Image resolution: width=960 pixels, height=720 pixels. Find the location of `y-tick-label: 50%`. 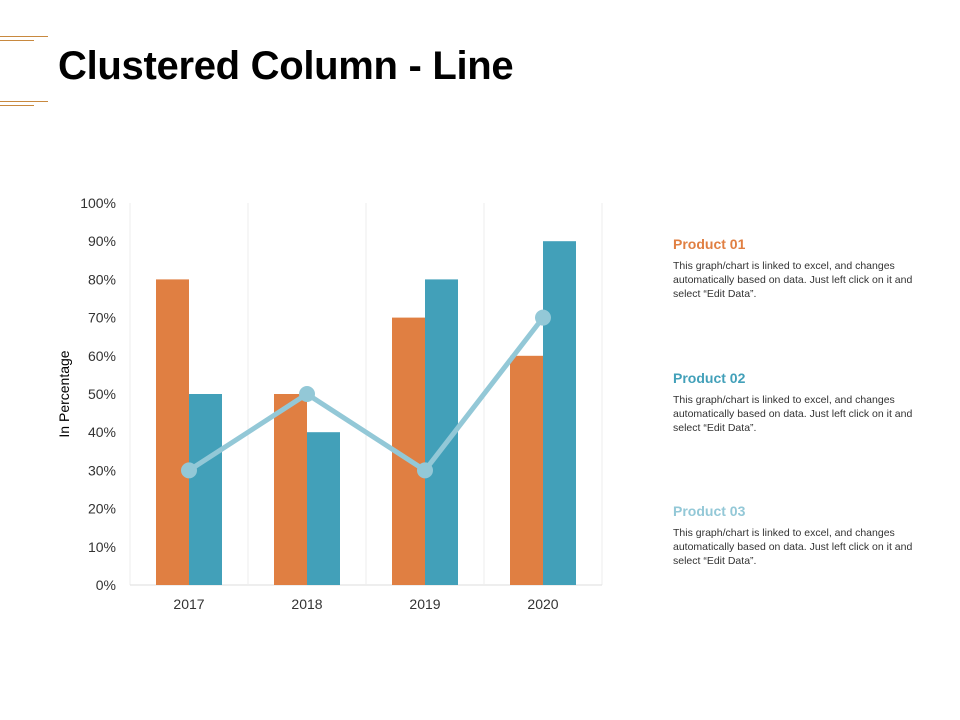

y-tick-label: 50% is located at coordinates (102, 394).